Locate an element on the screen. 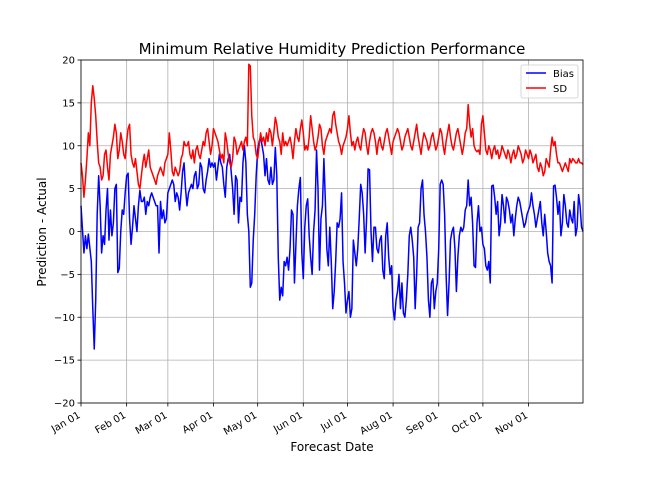 This screenshot has height=504, width=648. y-tick-label: 10 is located at coordinates (68, 146).